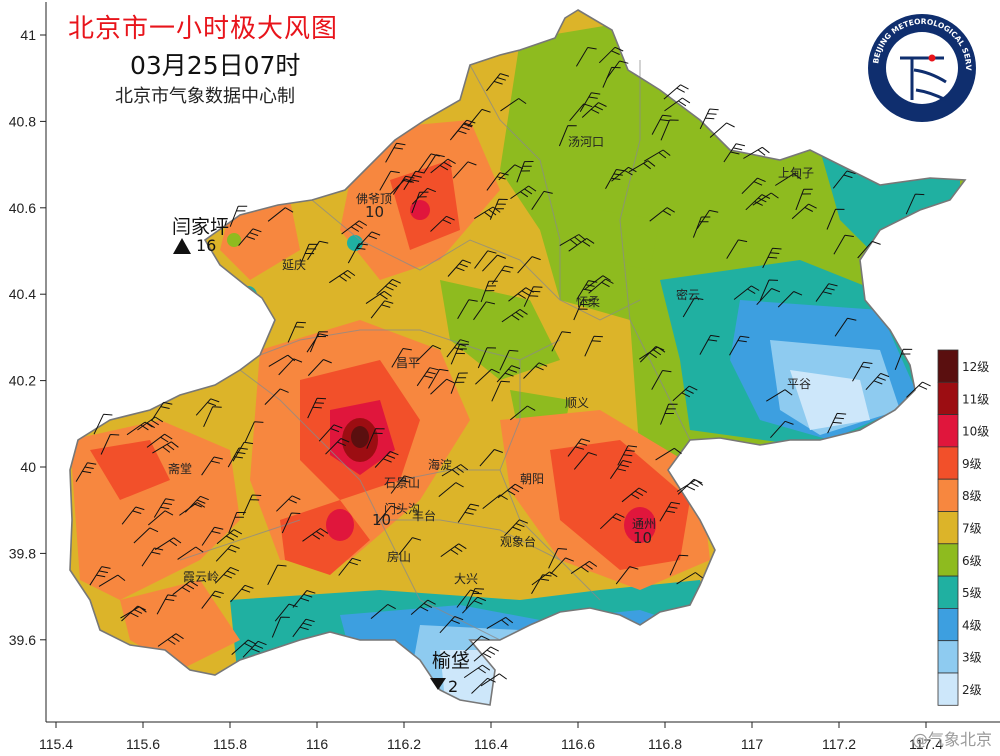  I want to click on min-station-name: 榆垡, so click(451, 661).